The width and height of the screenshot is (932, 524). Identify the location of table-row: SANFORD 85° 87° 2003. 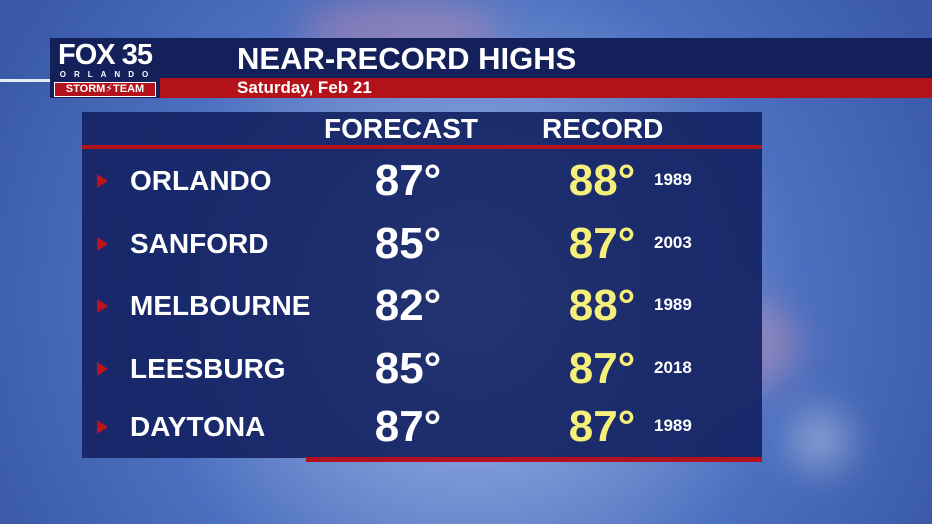
(422, 244).